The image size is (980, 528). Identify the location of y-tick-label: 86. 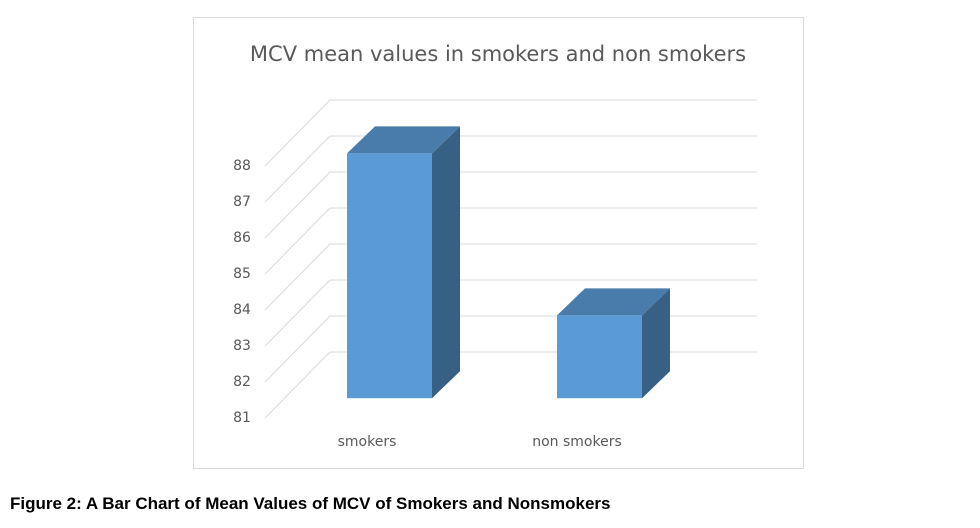
(242, 238).